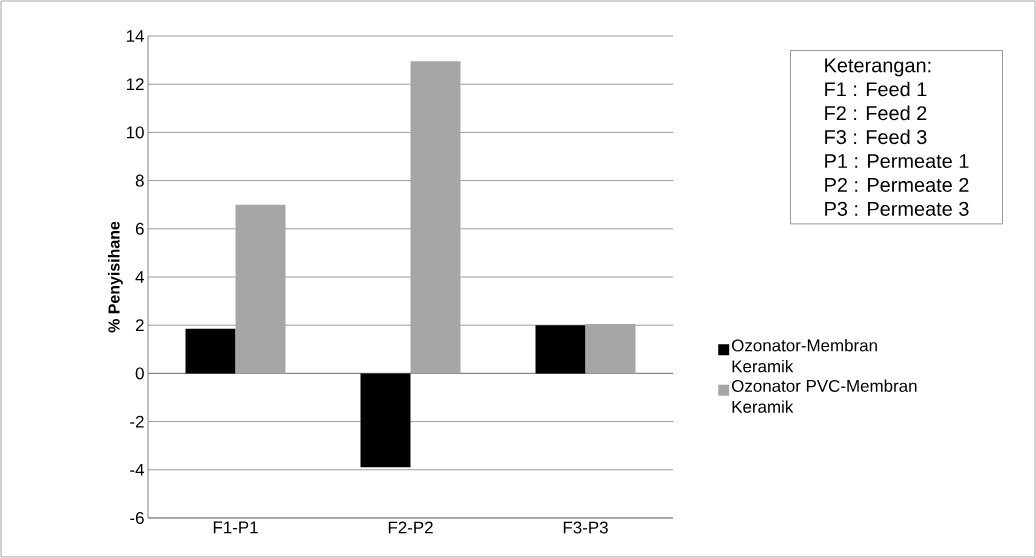 The width and height of the screenshot is (1036, 558). I want to click on y-tick-label: -2, so click(137, 421).